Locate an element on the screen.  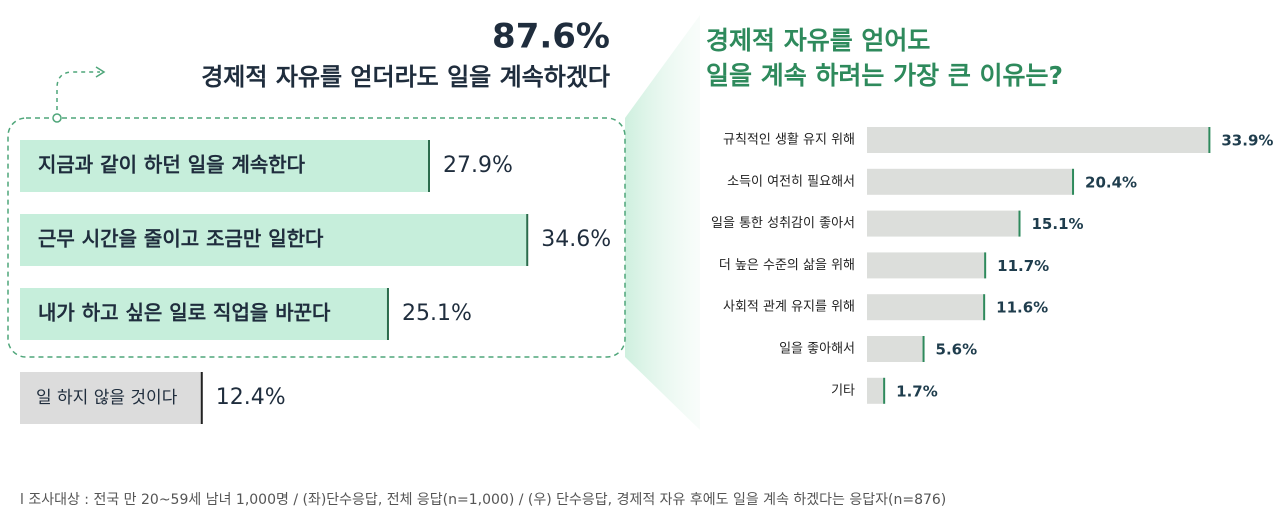
value-label: 25.1% is located at coordinates (437, 313).